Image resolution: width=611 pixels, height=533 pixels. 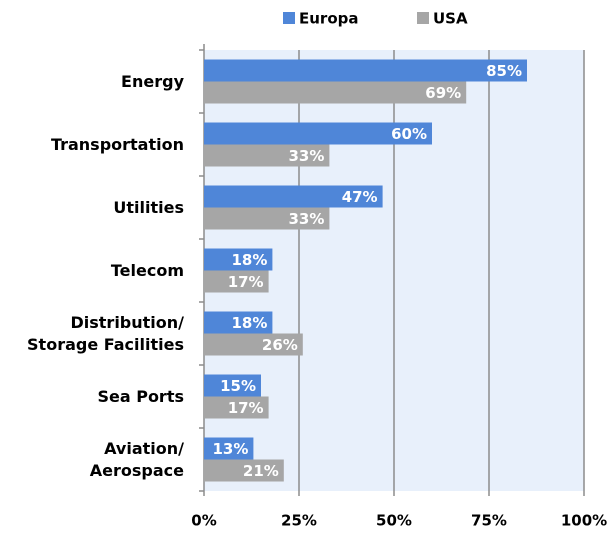 What do you see at coordinates (148, 207) in the screenshot?
I see `y-tick-label: Utilities` at bounding box center [148, 207].